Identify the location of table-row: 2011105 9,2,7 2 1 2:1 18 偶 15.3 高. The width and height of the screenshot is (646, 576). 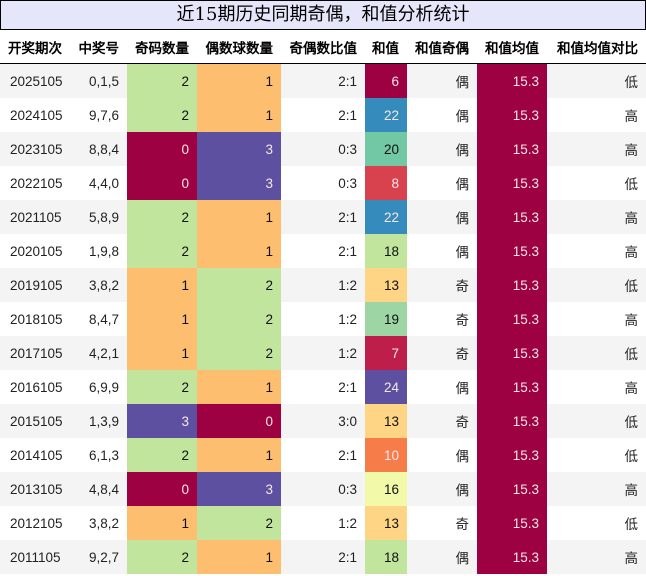
(323, 557).